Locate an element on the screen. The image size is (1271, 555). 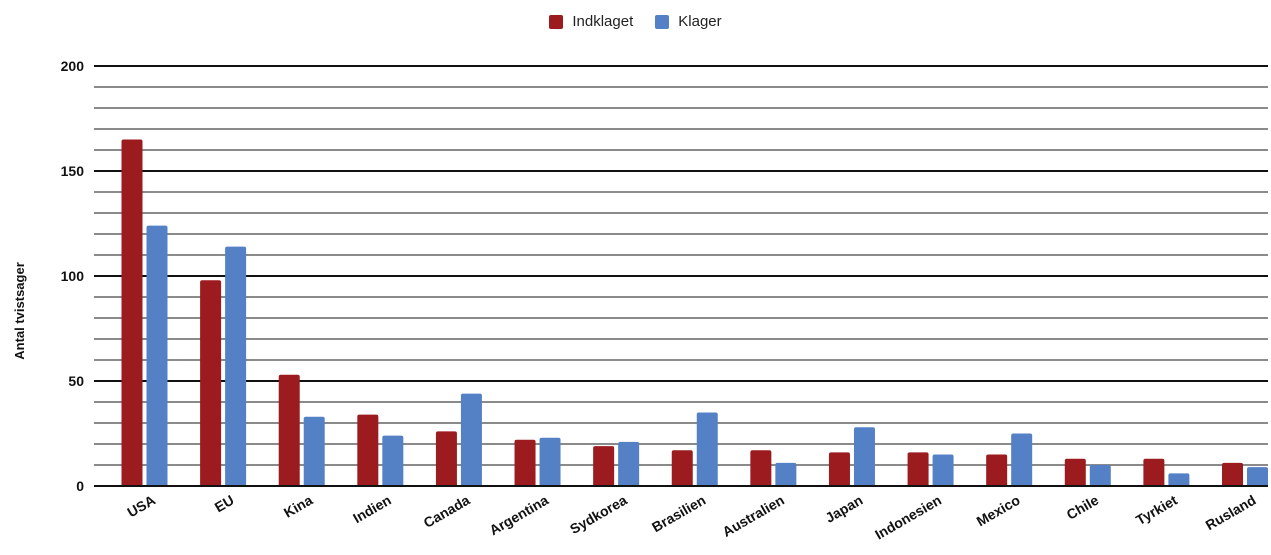
bar-klager-eu is located at coordinates (236, 366).